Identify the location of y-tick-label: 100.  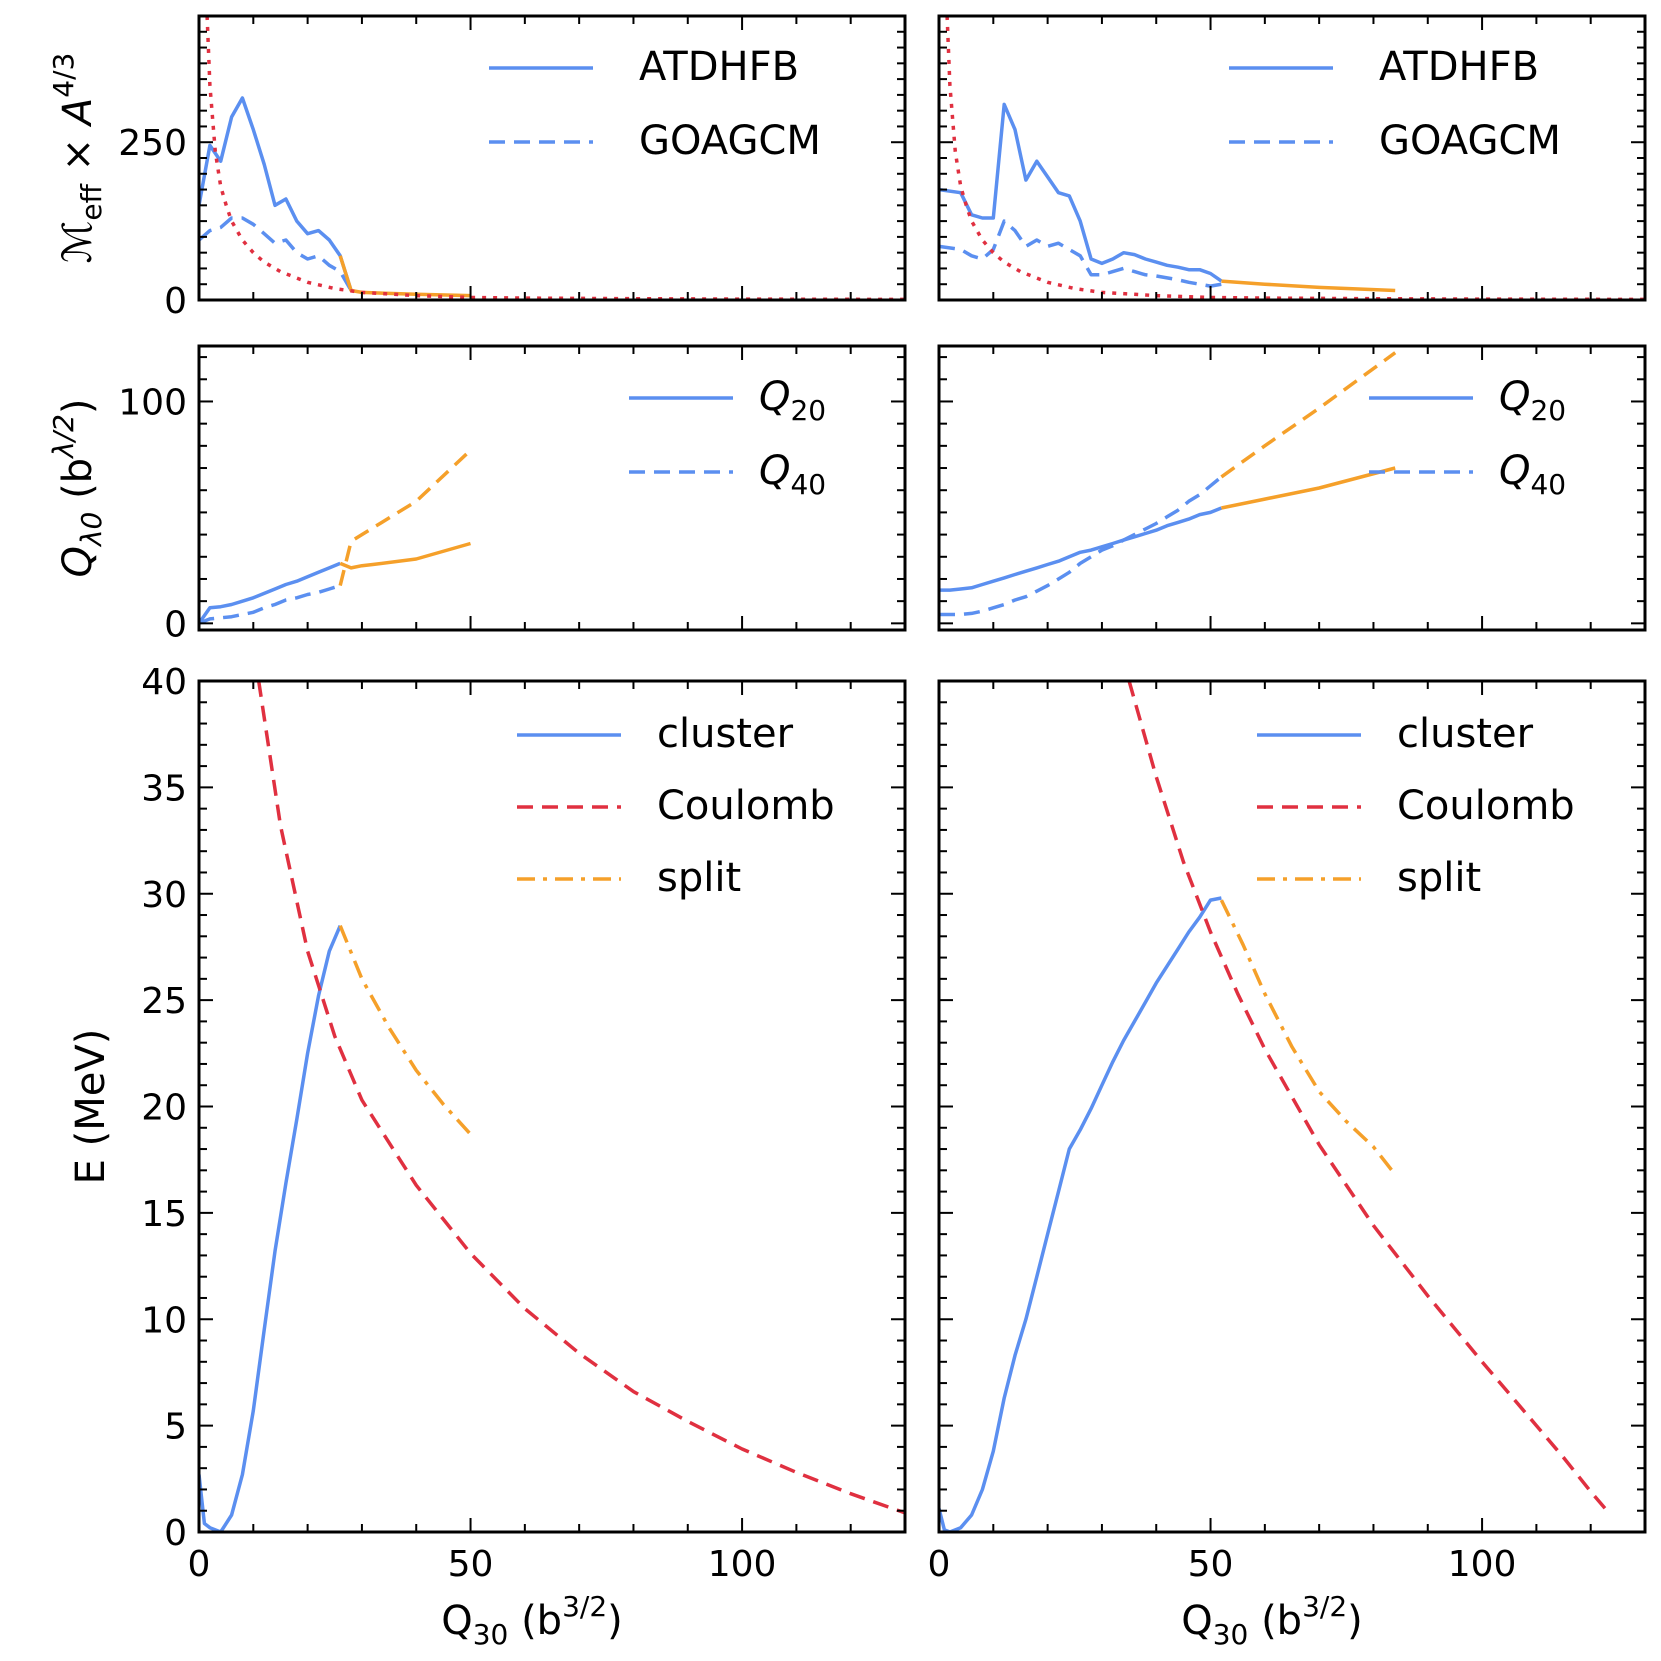
(152, 402).